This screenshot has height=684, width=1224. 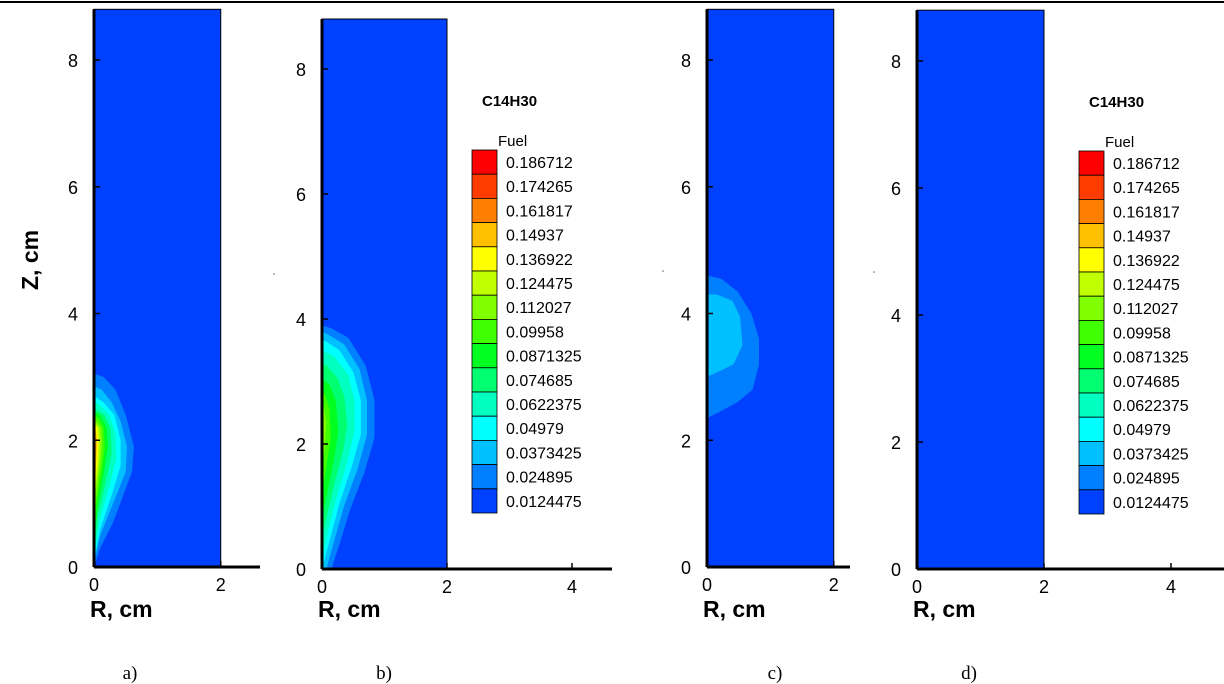 What do you see at coordinates (512, 141) in the screenshot?
I see `legend-subtitle: Fuel` at bounding box center [512, 141].